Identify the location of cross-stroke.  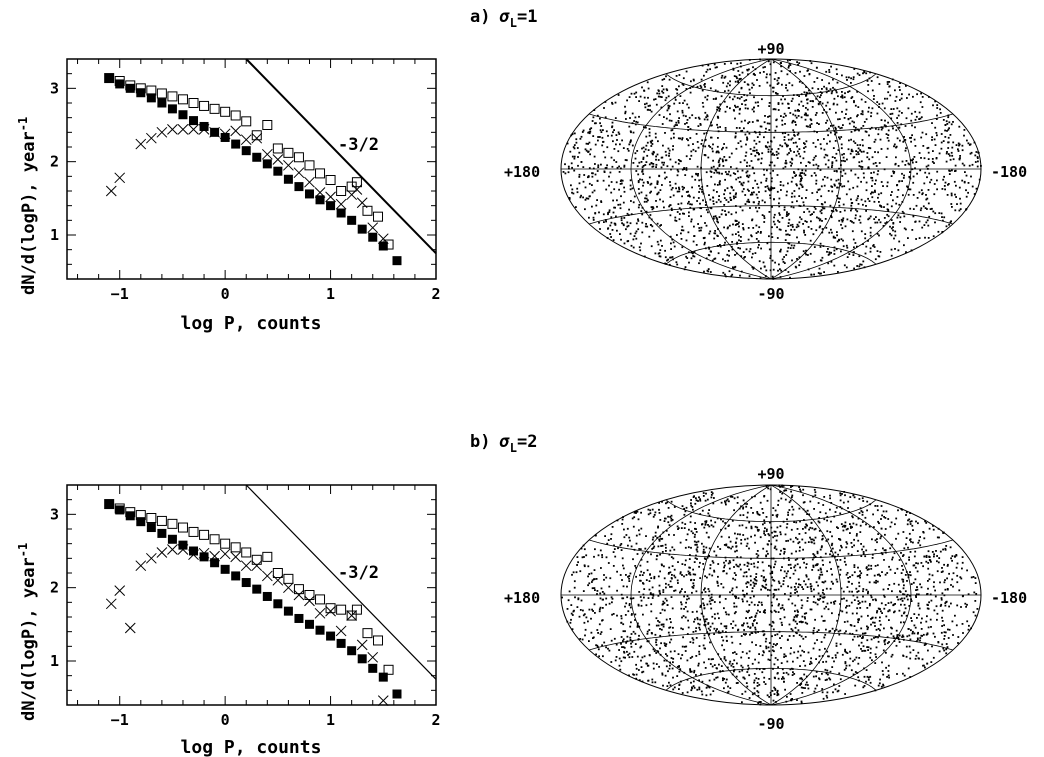
(352, 615).